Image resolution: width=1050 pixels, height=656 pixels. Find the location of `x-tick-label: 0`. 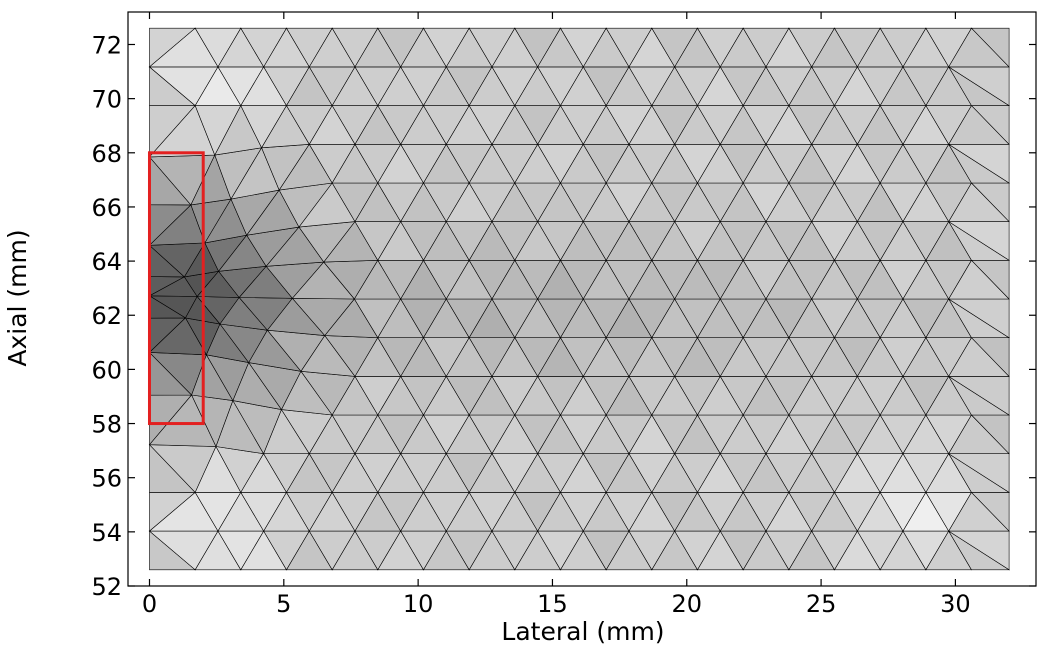

x-tick-label: 0 is located at coordinates (149, 604).